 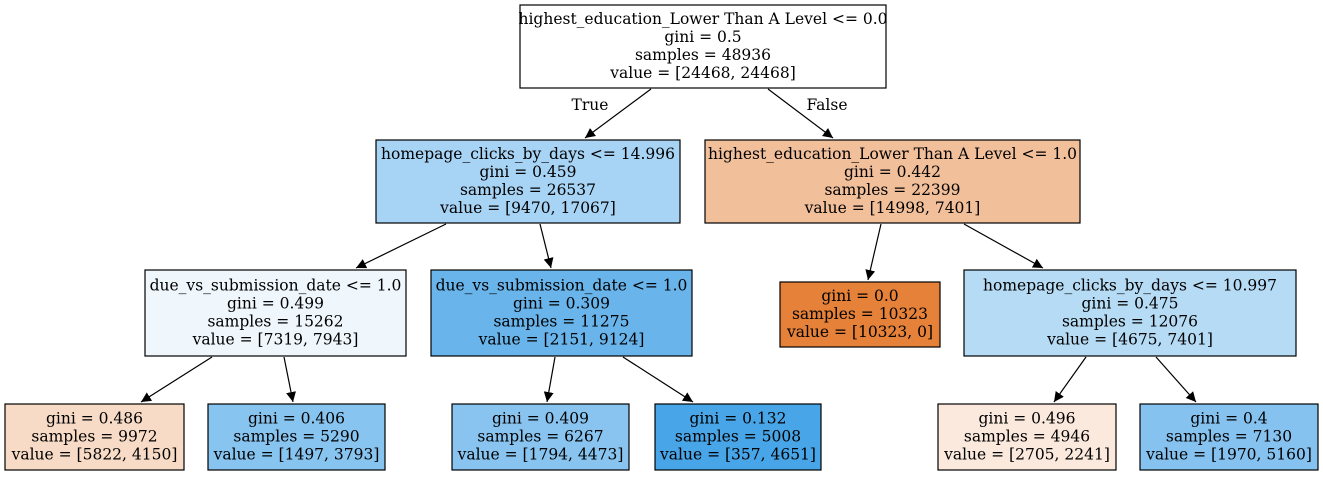 What do you see at coordinates (549, 379) in the screenshot?
I see `edge-n4-n9` at bounding box center [549, 379].